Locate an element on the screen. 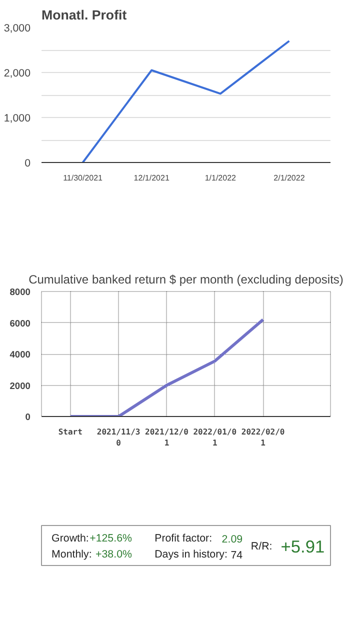 This screenshot has width=359, height=625. text: Growth: is located at coordinates (70, 538).